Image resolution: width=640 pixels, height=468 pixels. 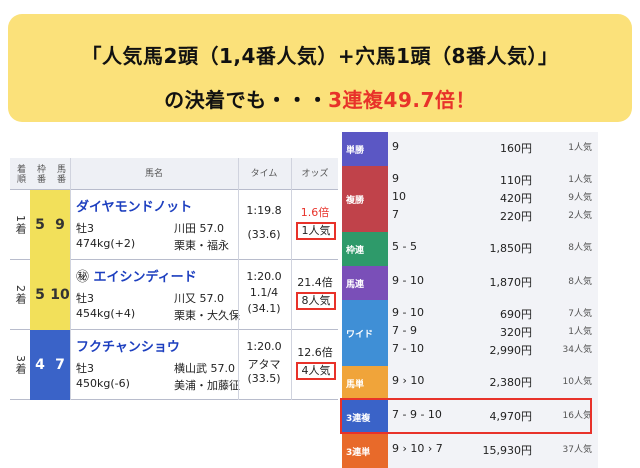 What do you see at coordinates (264, 308) in the screenshot?
I see `last-3f: (34.1)` at bounding box center [264, 308].